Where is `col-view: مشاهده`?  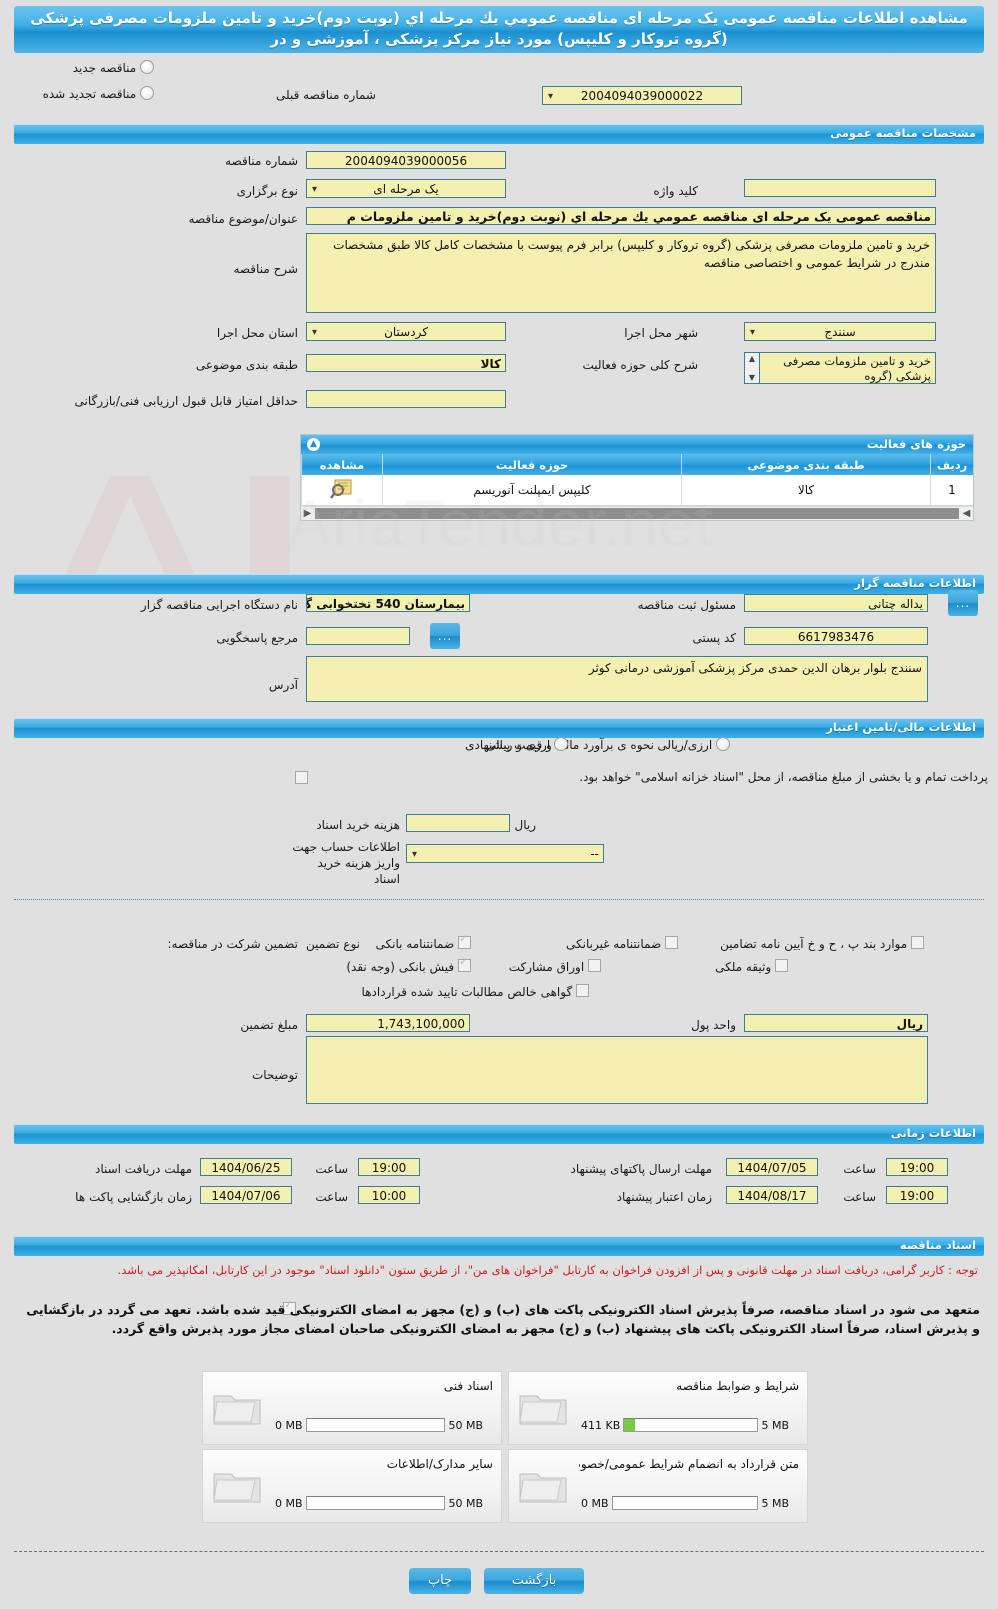
col-view: مشاهده is located at coordinates (342, 464).